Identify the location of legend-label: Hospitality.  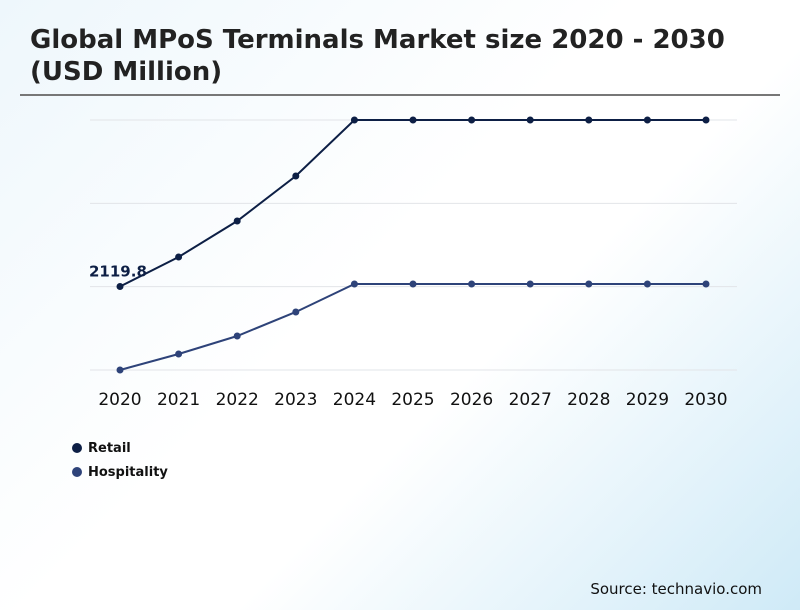
(128, 472).